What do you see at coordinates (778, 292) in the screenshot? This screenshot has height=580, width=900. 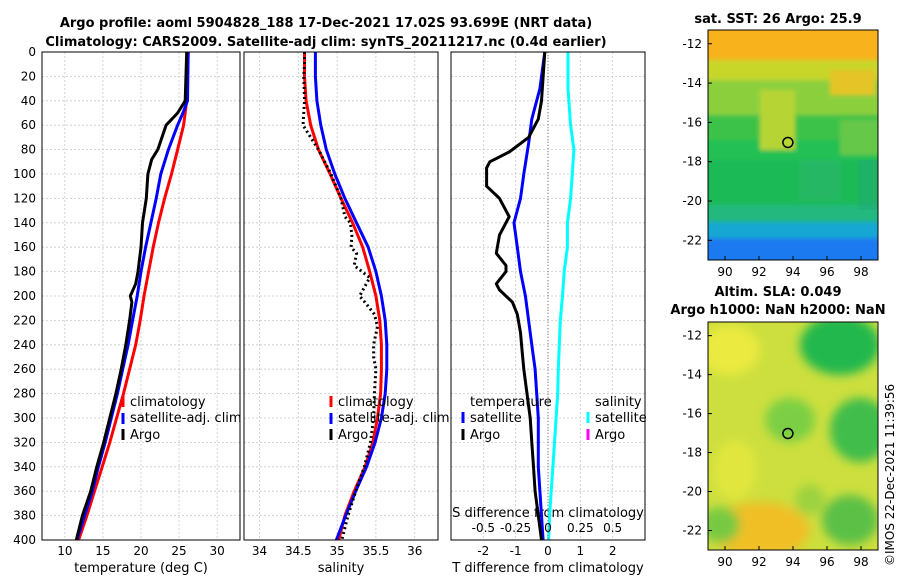 I see `sla-map-title-1: Altim. SLA: 0.049` at bounding box center [778, 292].